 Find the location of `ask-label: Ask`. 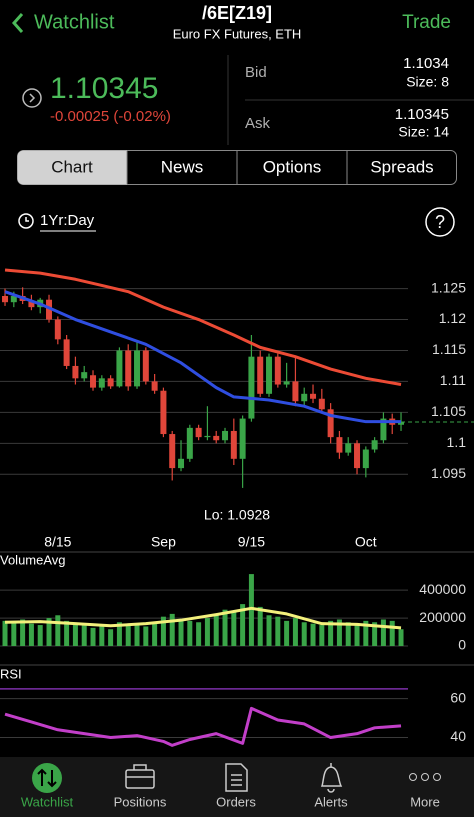

ask-label: Ask is located at coordinates (258, 123).